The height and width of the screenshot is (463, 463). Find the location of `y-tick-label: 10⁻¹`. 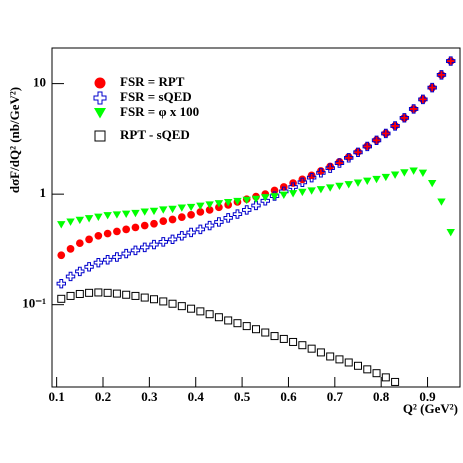

y-tick-label: 10⁻¹ is located at coordinates (34, 303).